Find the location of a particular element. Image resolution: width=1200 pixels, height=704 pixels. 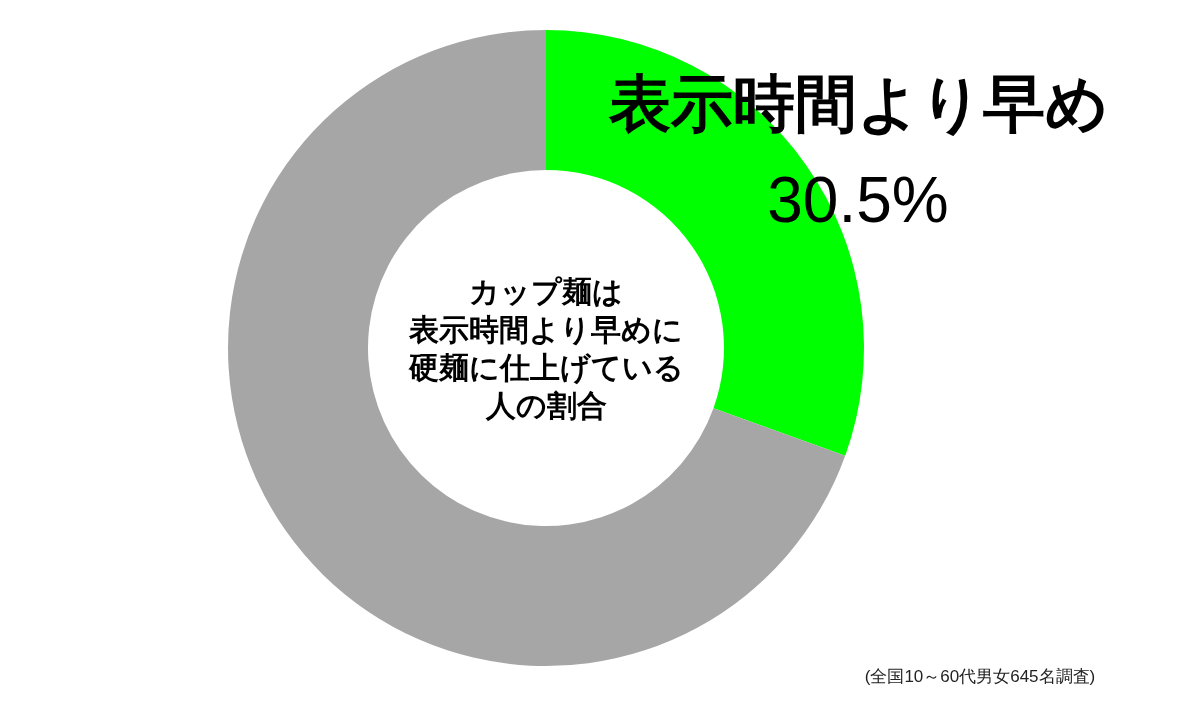

annotation: 硬麺に仕上げている is located at coordinates (546, 367).